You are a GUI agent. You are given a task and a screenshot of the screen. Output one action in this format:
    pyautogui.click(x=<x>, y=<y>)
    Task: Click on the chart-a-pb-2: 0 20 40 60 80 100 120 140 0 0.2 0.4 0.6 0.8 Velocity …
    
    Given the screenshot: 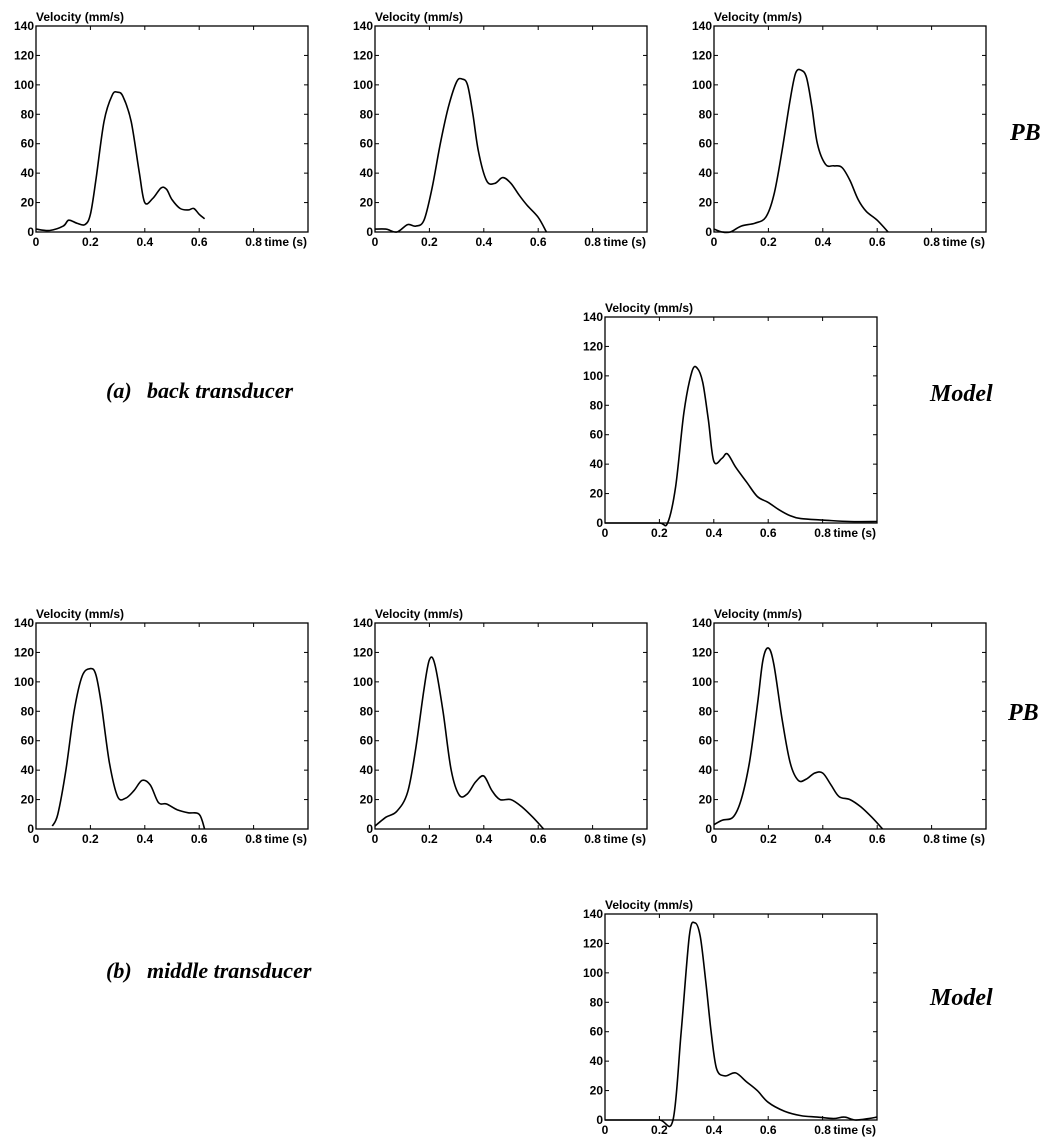 What is the action you would take?
    pyautogui.click(x=500, y=129)
    